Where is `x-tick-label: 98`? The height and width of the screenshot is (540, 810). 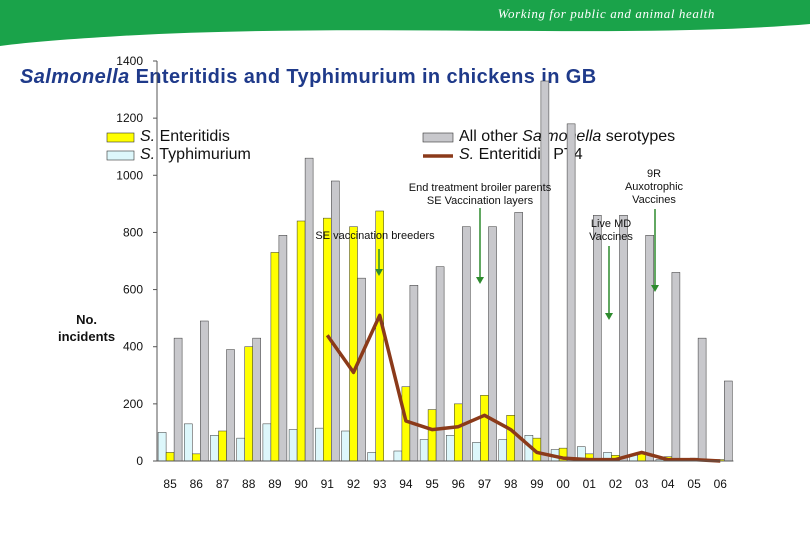
x-tick-label: 98 is located at coordinates (511, 484).